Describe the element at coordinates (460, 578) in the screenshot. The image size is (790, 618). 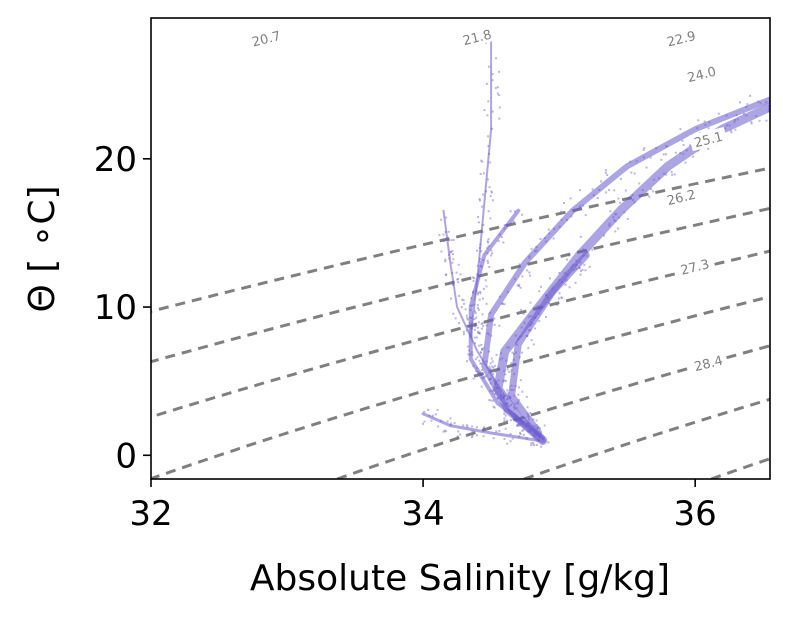
I see `x-axis-label: Absolute Salinity [g/kg]` at that location.